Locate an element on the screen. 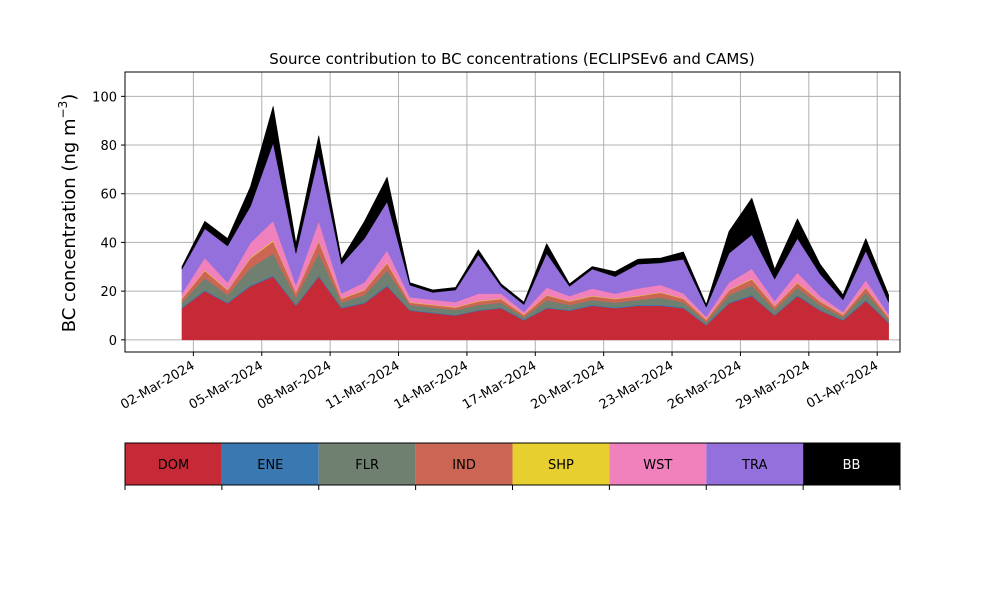 The width and height of the screenshot is (1000, 604). legend-label-dom: DOM is located at coordinates (173, 465).